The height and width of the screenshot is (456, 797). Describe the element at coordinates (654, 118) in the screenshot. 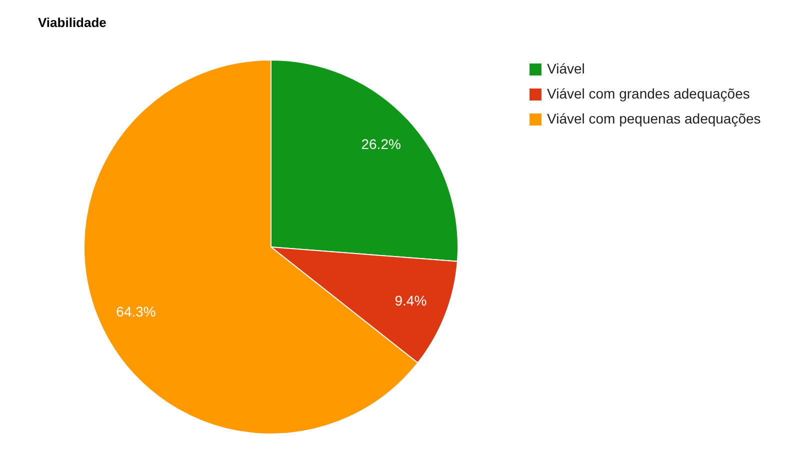

I see `legend-label: Viável com pequenas adequações` at that location.